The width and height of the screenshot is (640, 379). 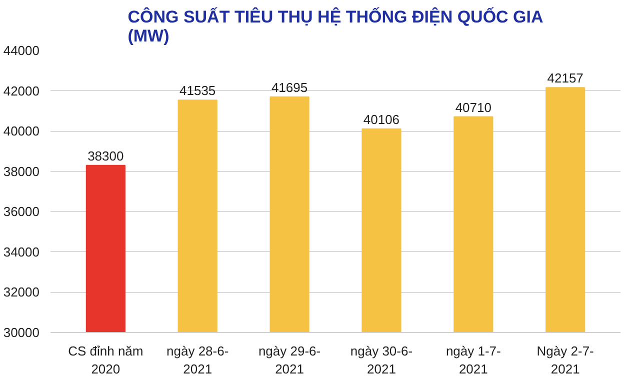 What do you see at coordinates (21, 332) in the screenshot?
I see `y-tick-label: 30000` at bounding box center [21, 332].